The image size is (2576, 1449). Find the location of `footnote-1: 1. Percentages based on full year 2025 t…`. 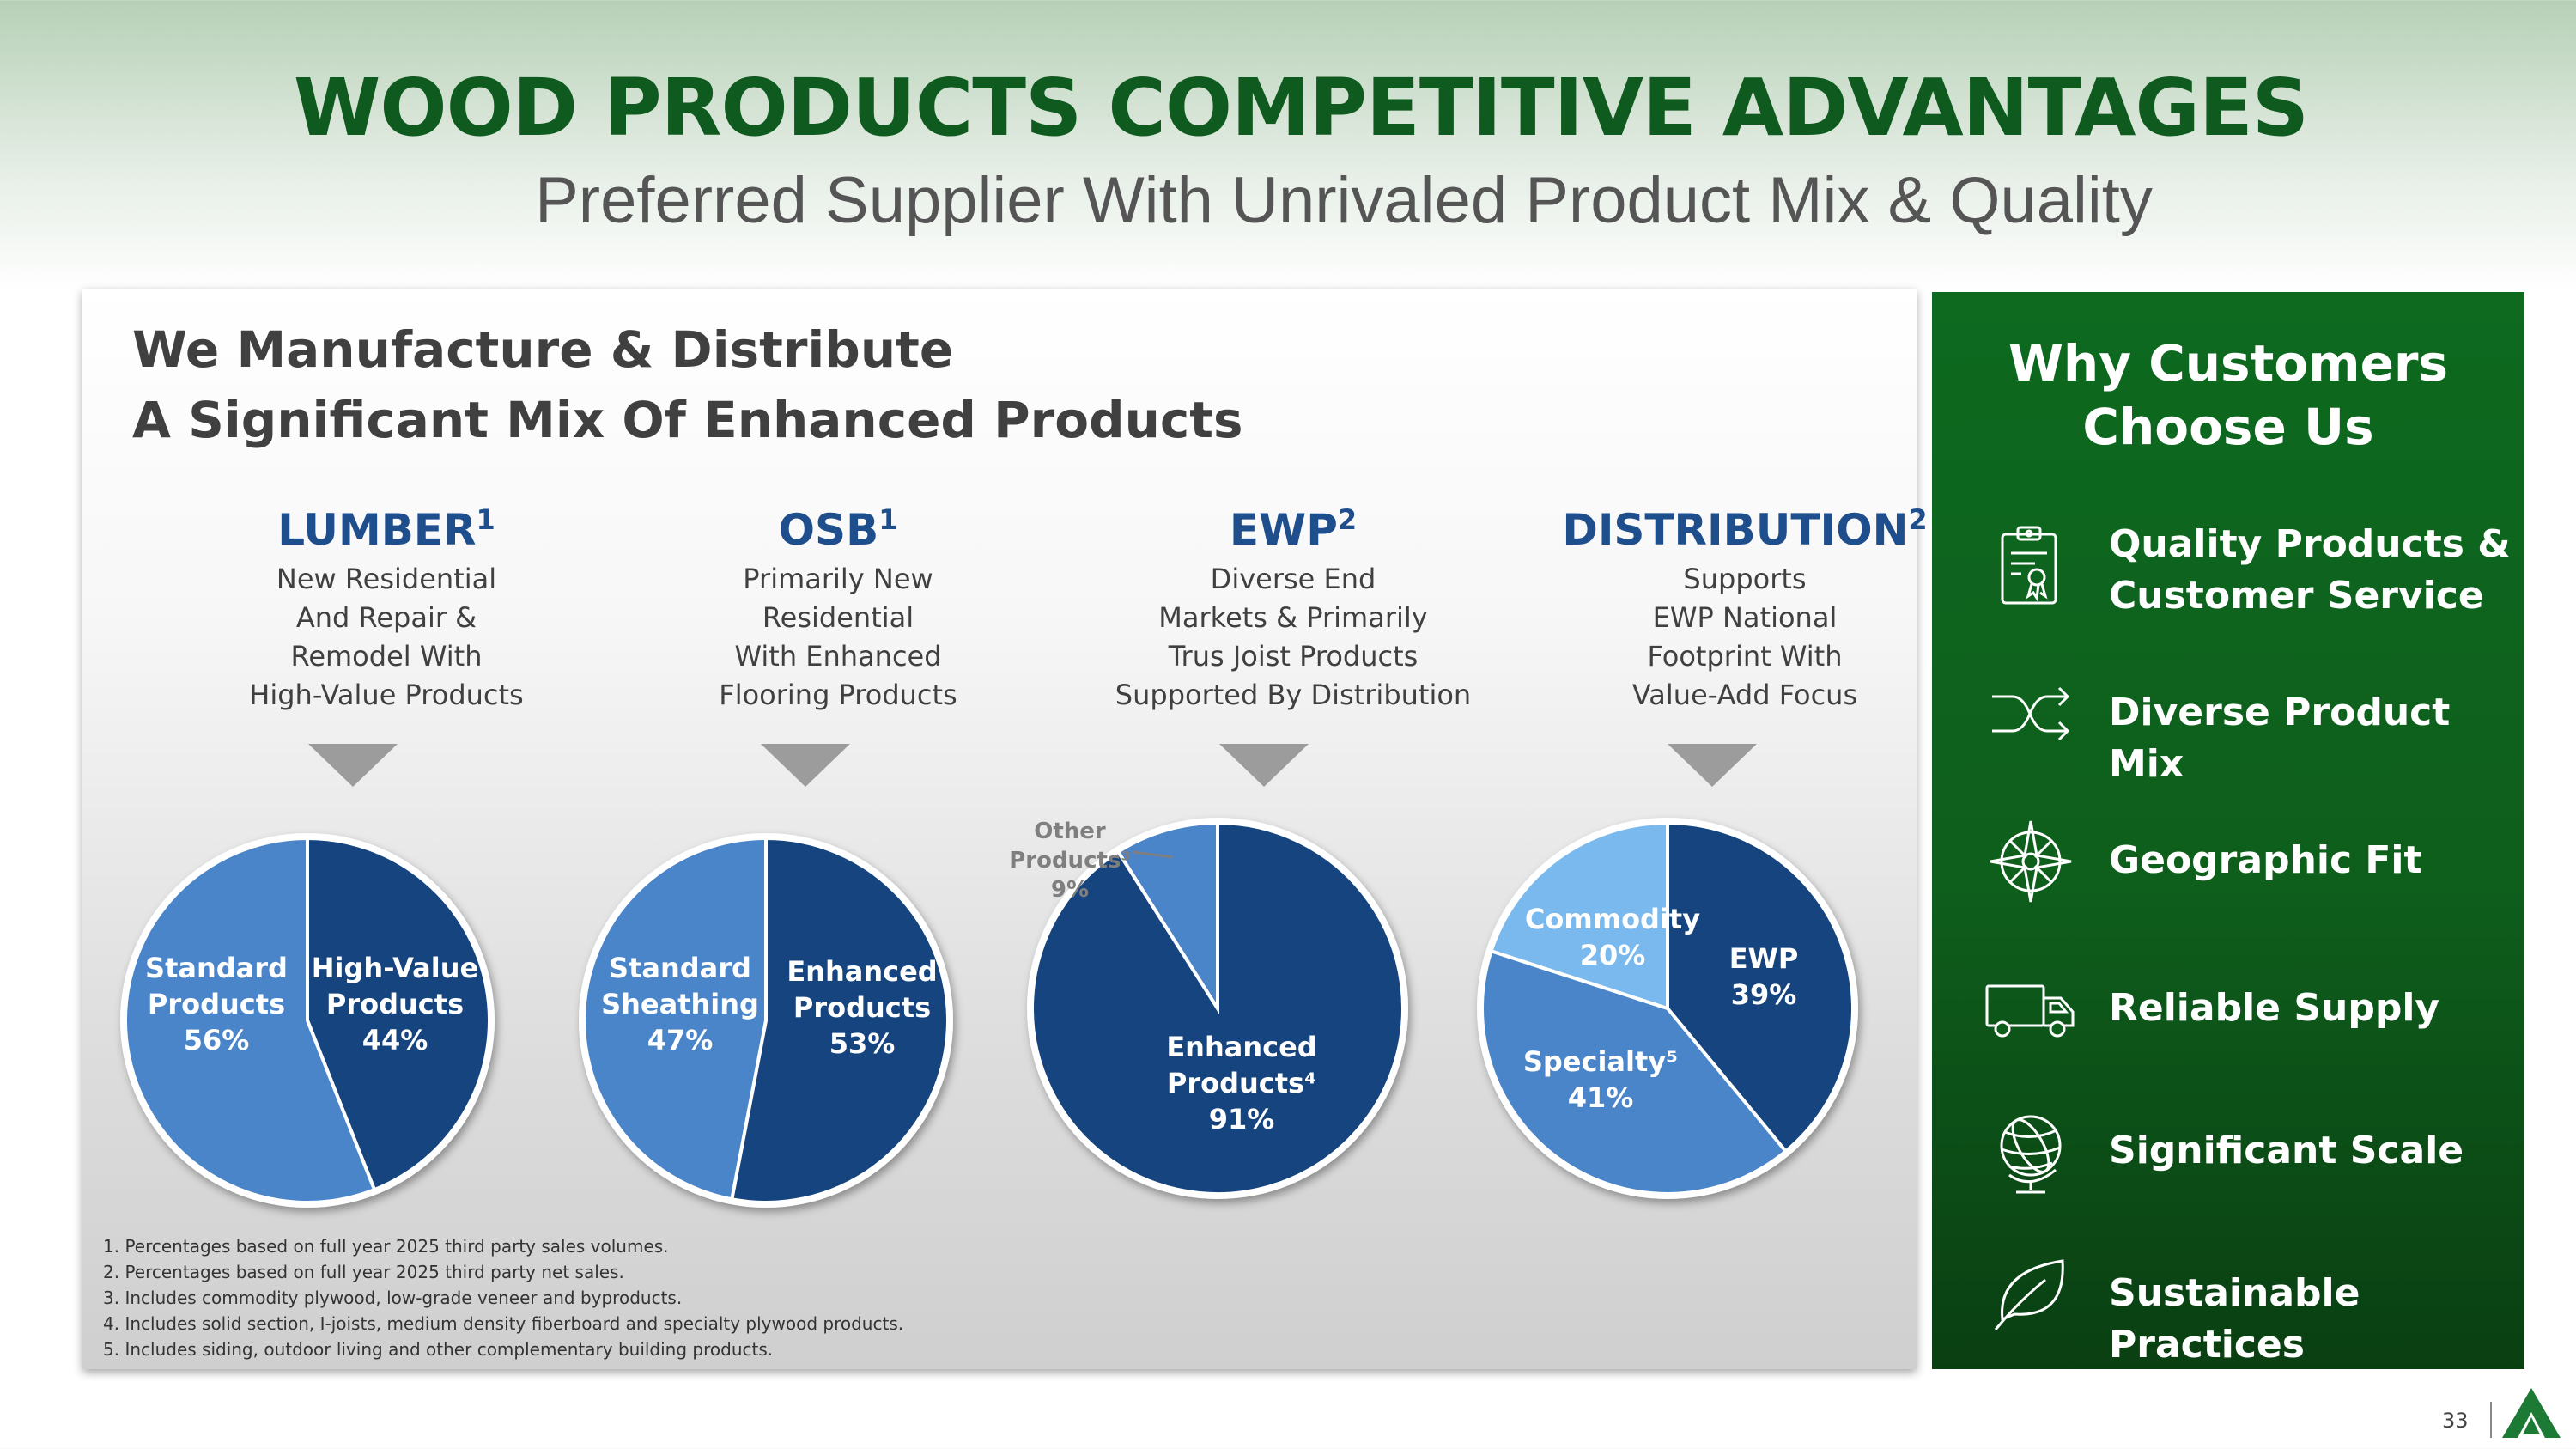

footnote-1: 1. Percentages based on full year 2025 t… is located at coordinates (386, 1246).